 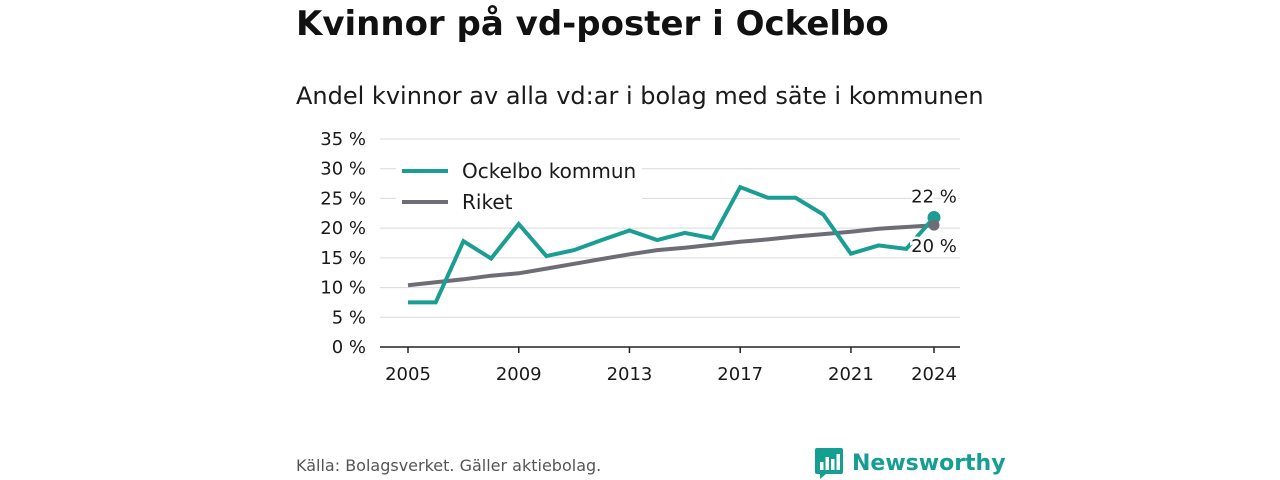 I want to click on x-tick-label: 2021, so click(x=851, y=374).